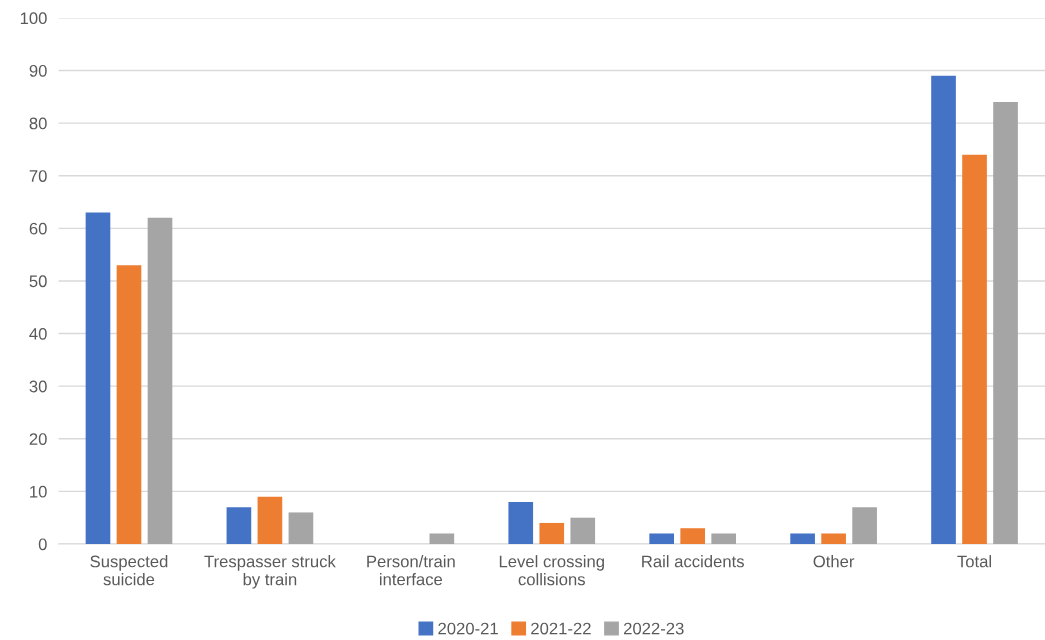 Image resolution: width=1045 pixels, height=640 pixels. What do you see at coordinates (38, 491) in the screenshot?
I see `y-tick-label: 10` at bounding box center [38, 491].